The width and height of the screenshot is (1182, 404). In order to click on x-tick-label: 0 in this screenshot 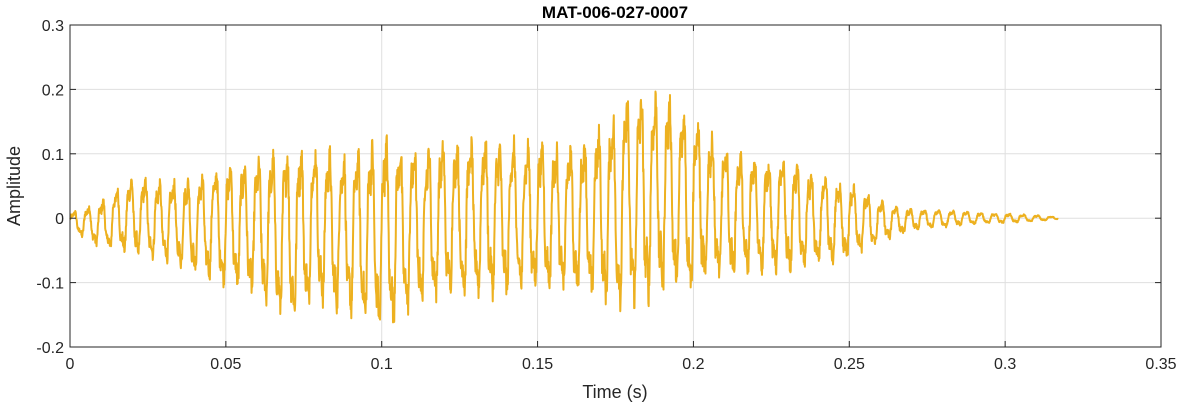, I will do `click(70, 364)`.